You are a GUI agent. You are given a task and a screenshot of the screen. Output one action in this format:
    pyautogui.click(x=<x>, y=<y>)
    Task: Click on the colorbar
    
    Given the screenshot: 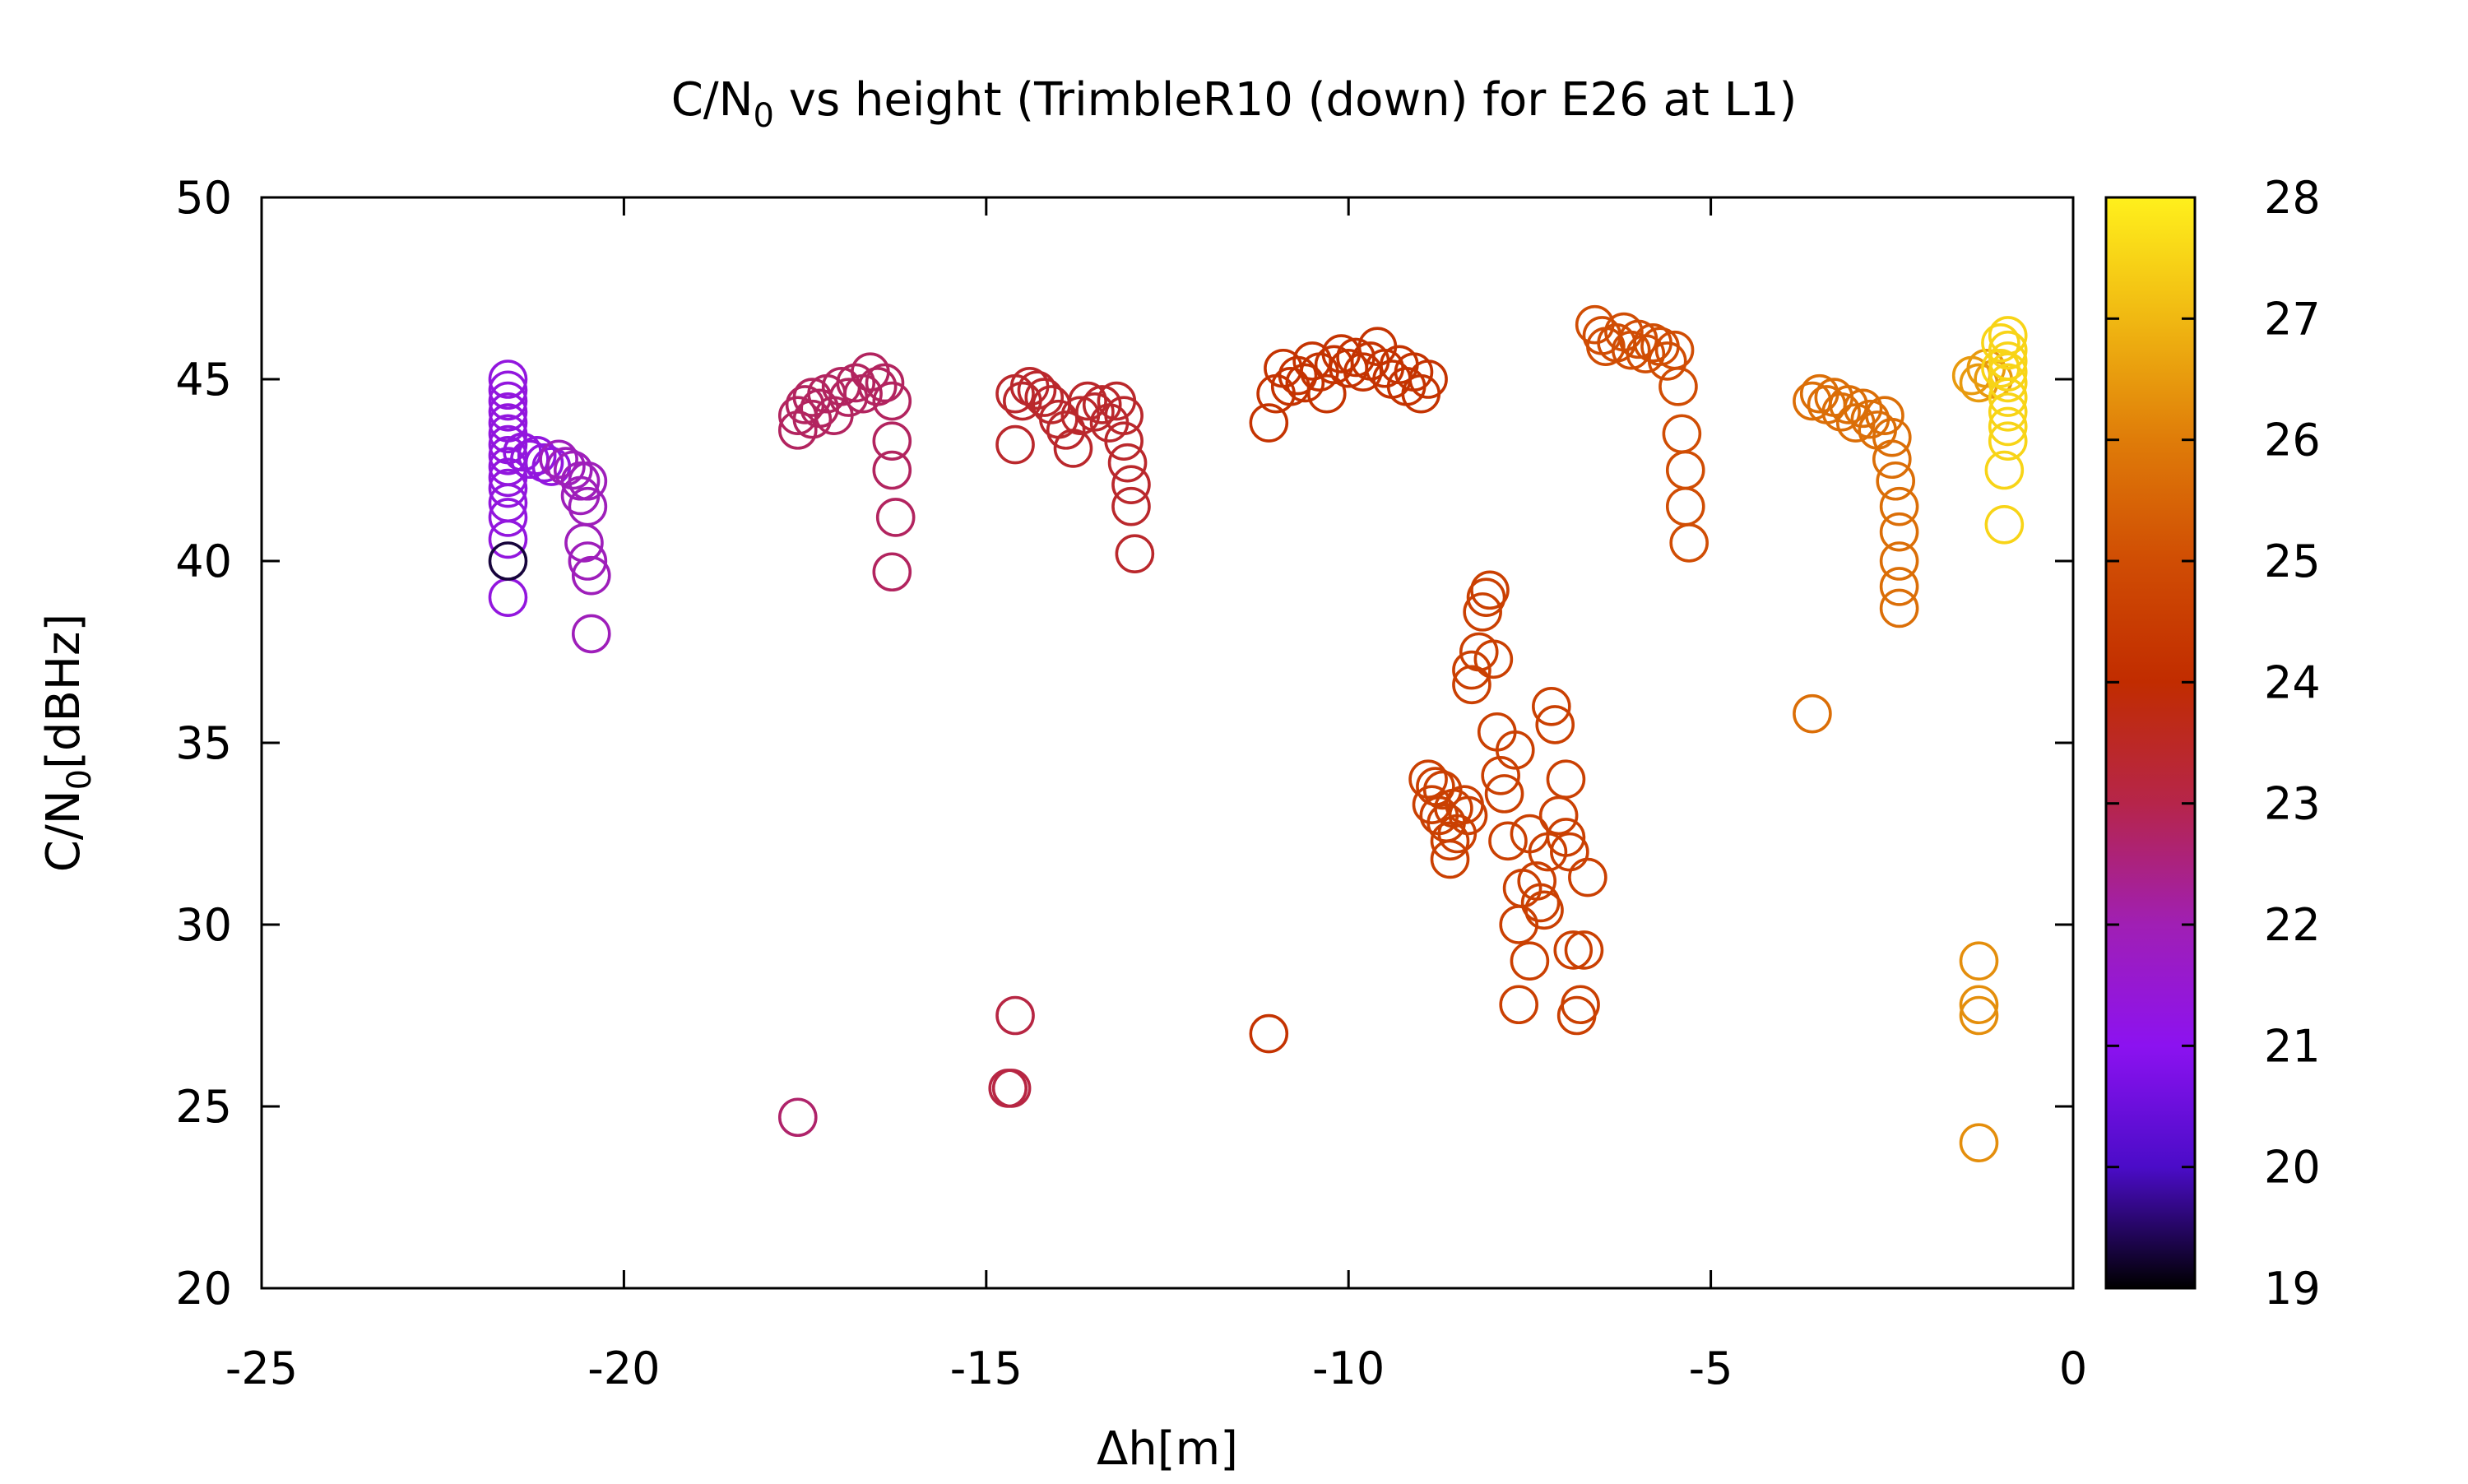 What is the action you would take?
    pyautogui.click(x=2150, y=743)
    